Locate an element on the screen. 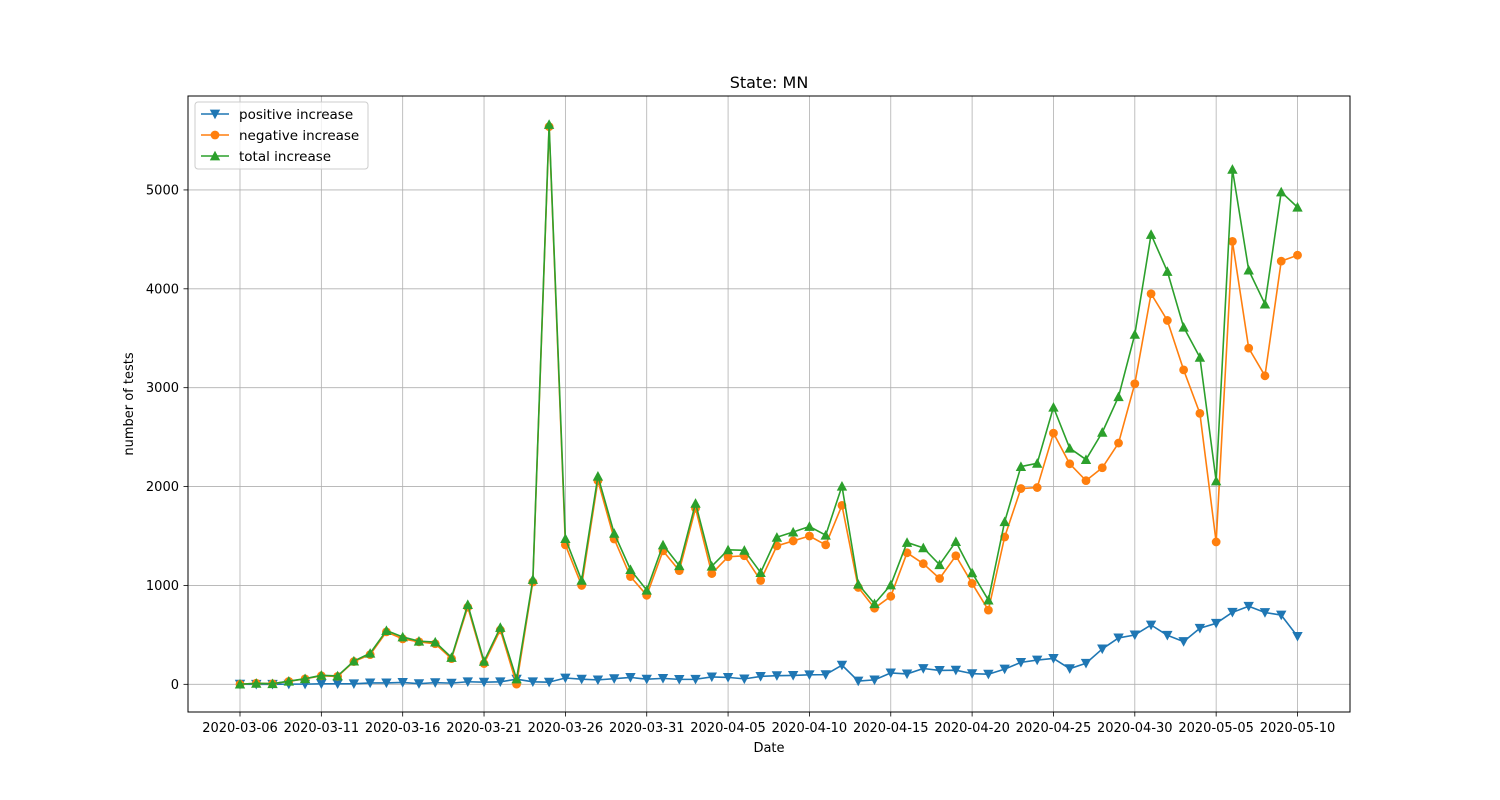 Image resolution: width=1500 pixels, height=800 pixels. legend-label: positive increase is located at coordinates (296, 115).